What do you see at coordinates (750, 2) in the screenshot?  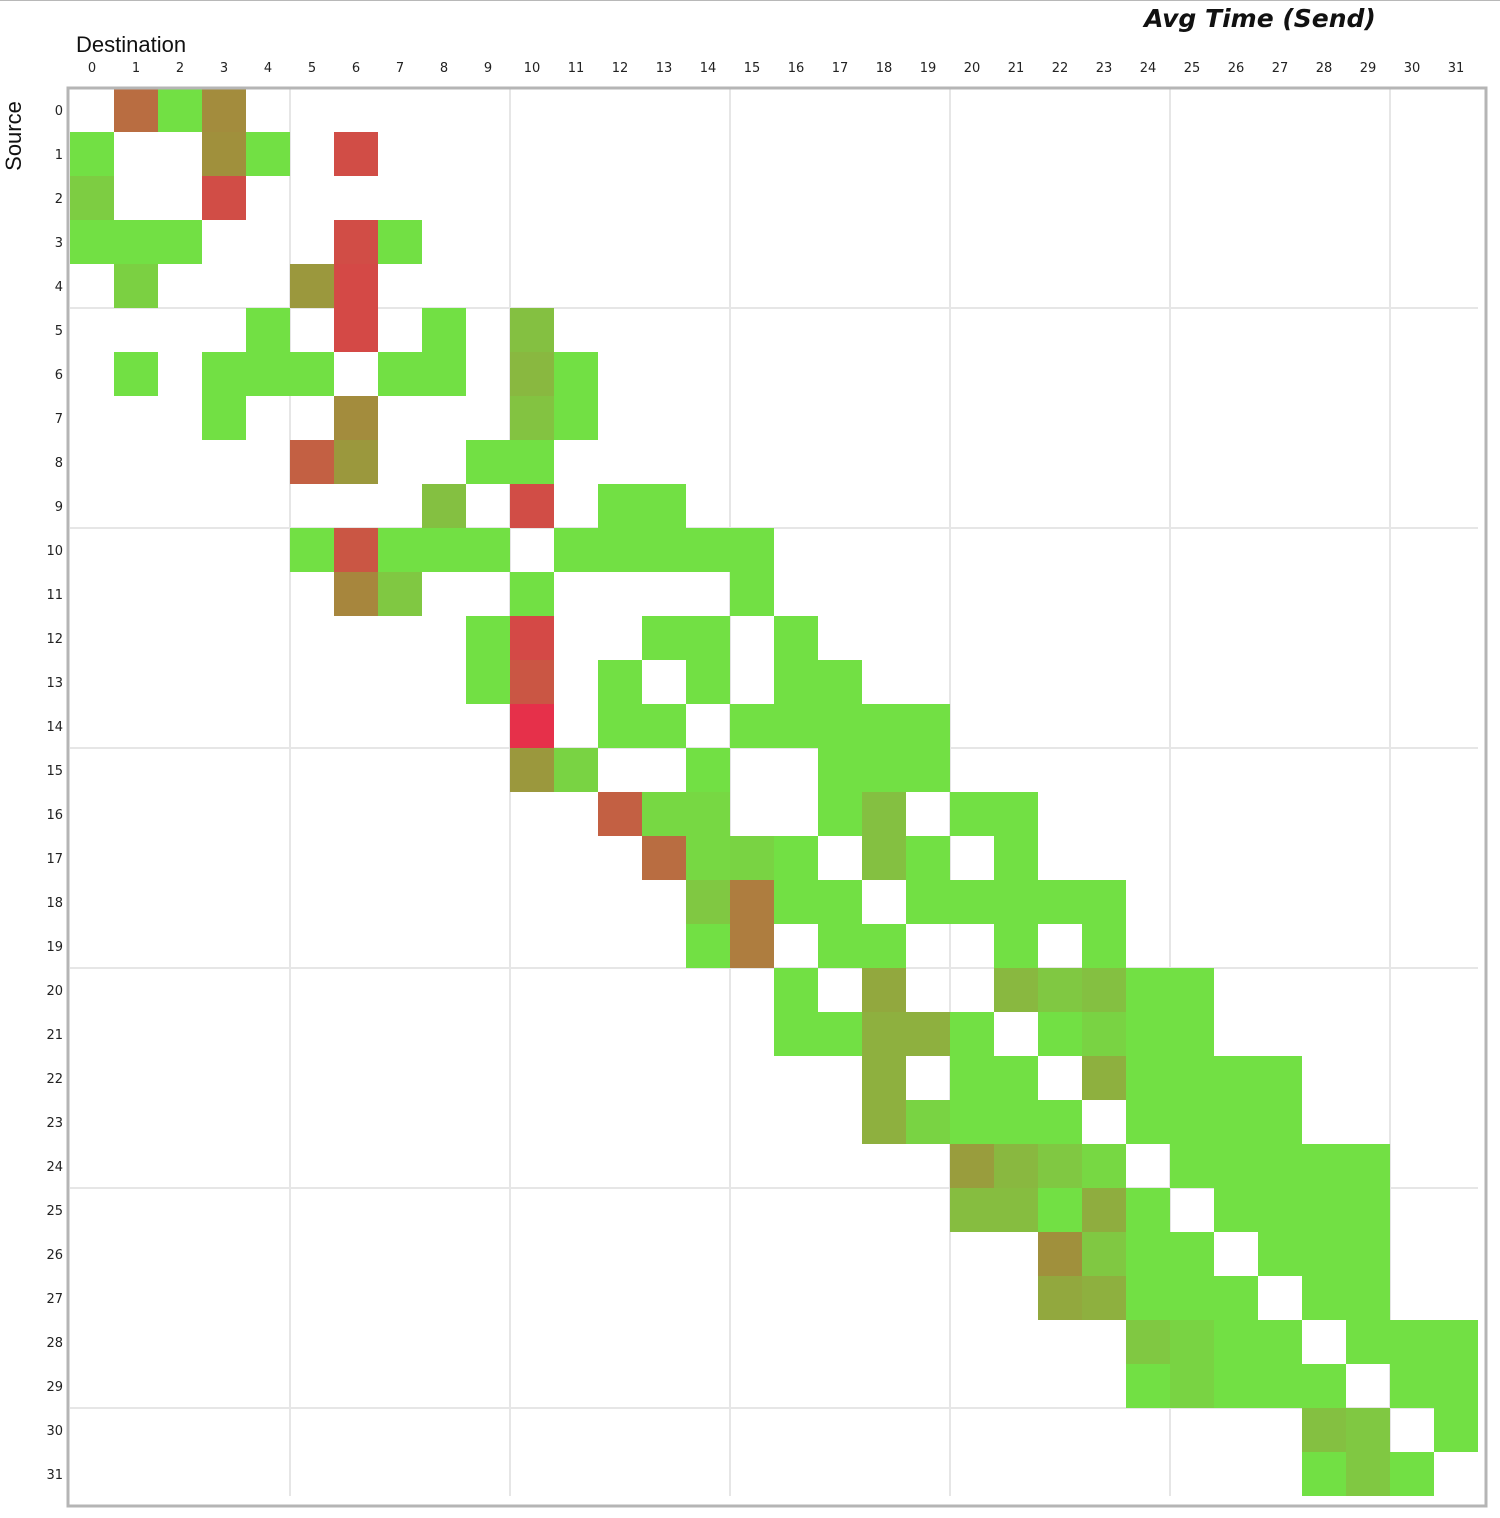 I see `window-top-edge` at bounding box center [750, 2].